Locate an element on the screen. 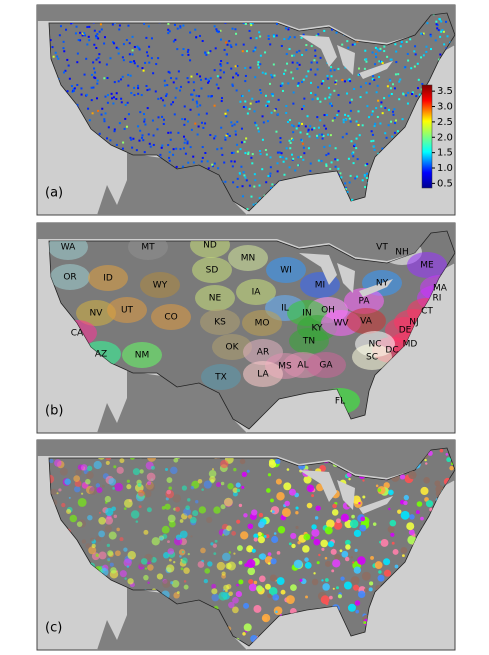 Image resolution: width=489 pixels, height=655 pixels. state-label: MT is located at coordinates (148, 248).